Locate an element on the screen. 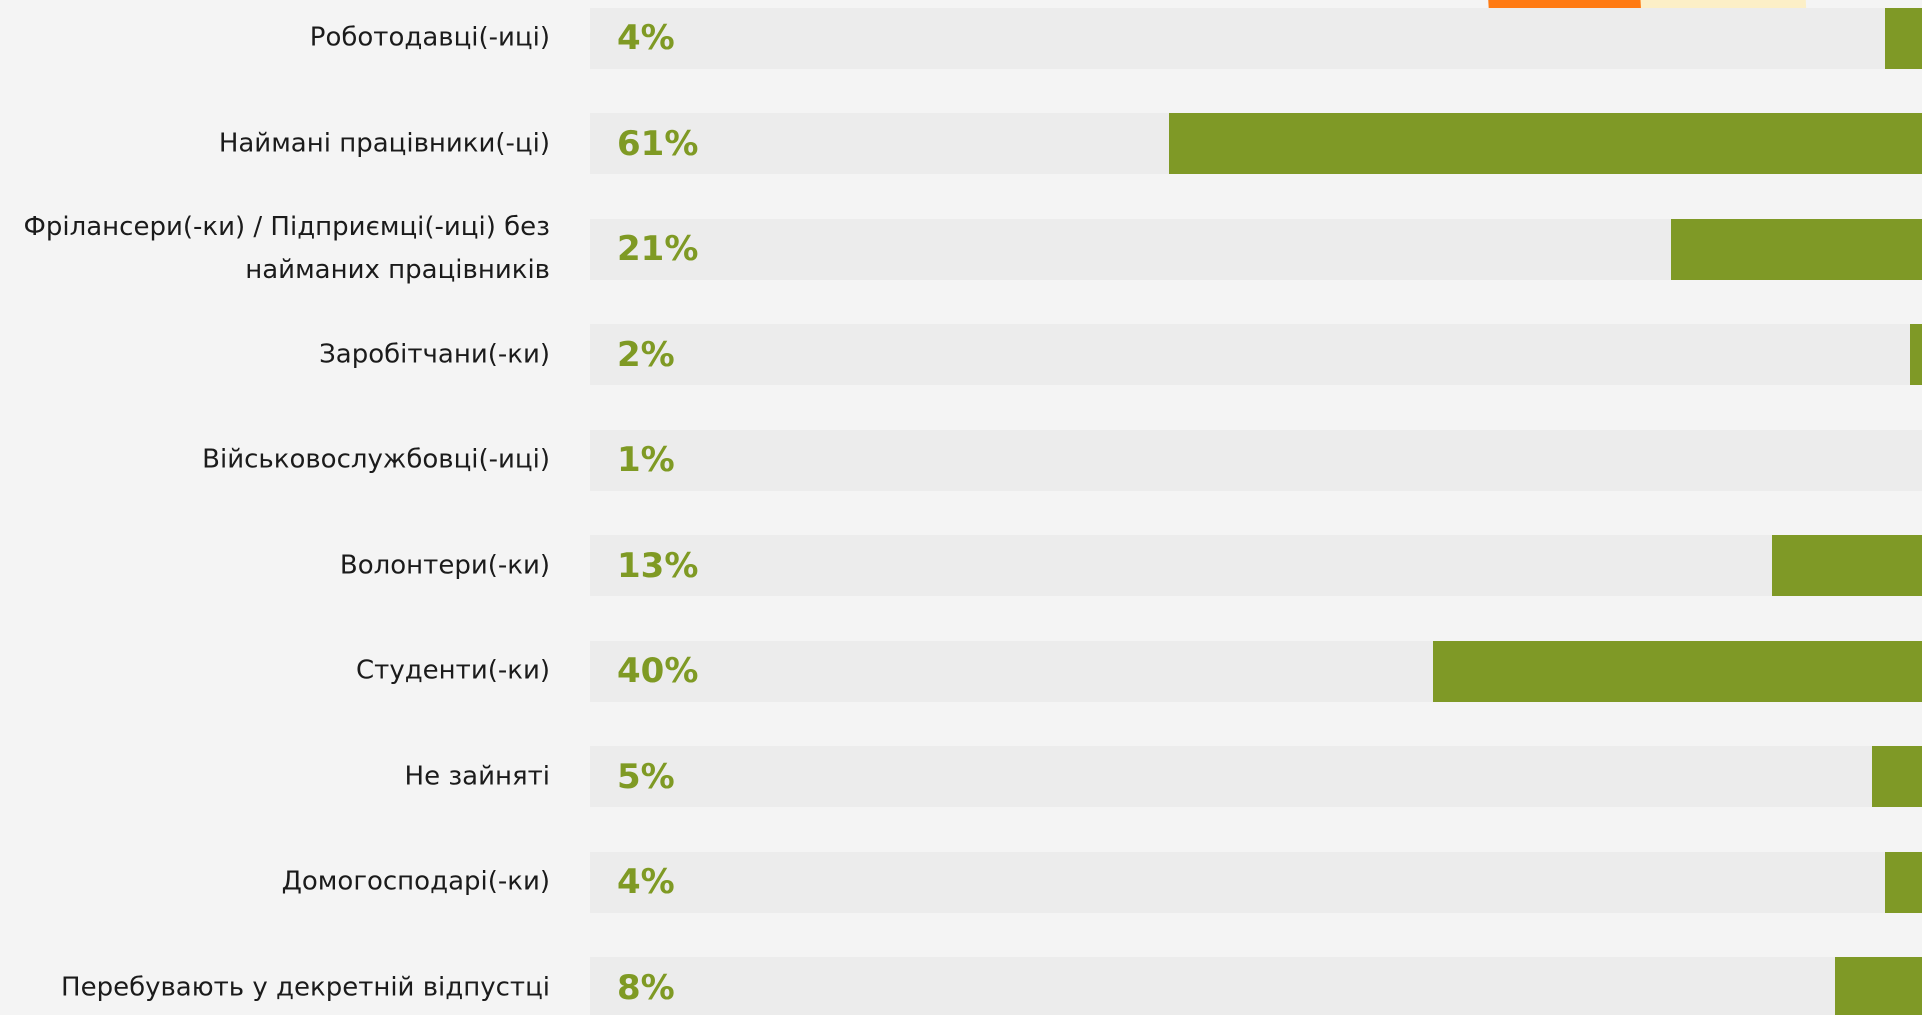  category-label: Волонтери(-ки) is located at coordinates (444, 565).